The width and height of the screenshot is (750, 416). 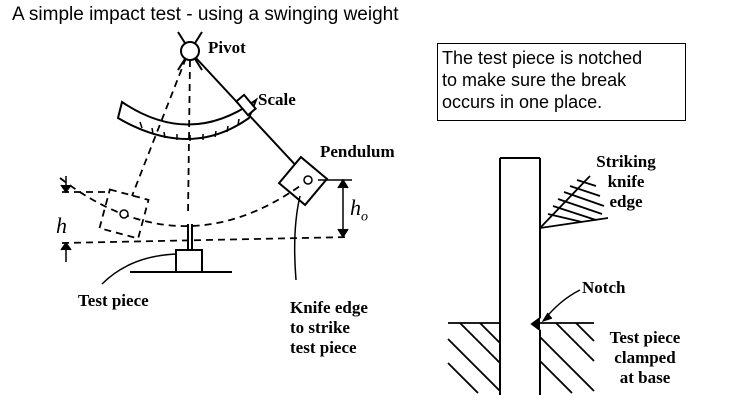 I want to click on scale-arc, so click(x=187, y=119).